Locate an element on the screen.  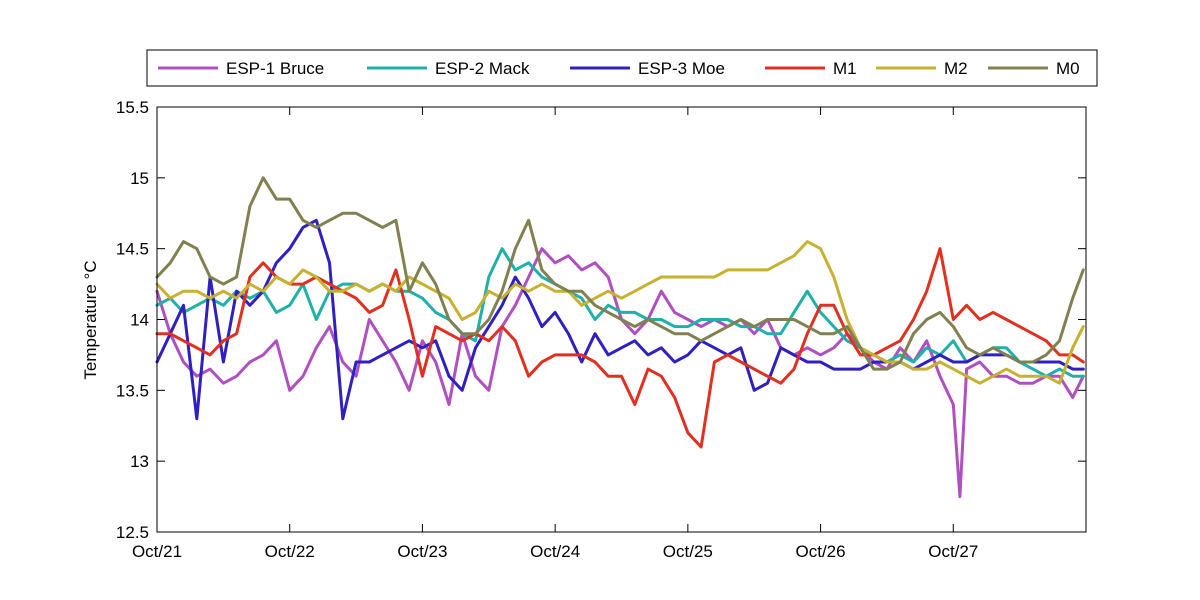
y-tick-label: 15.5 is located at coordinates (132, 107).